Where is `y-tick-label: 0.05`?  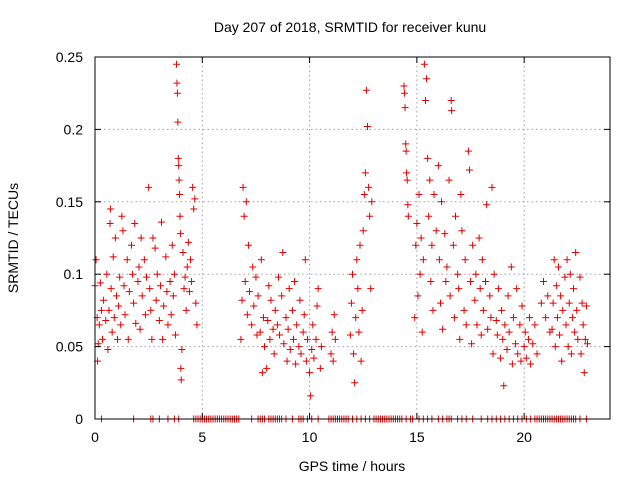
y-tick-label: 0.05 is located at coordinates (69, 347).